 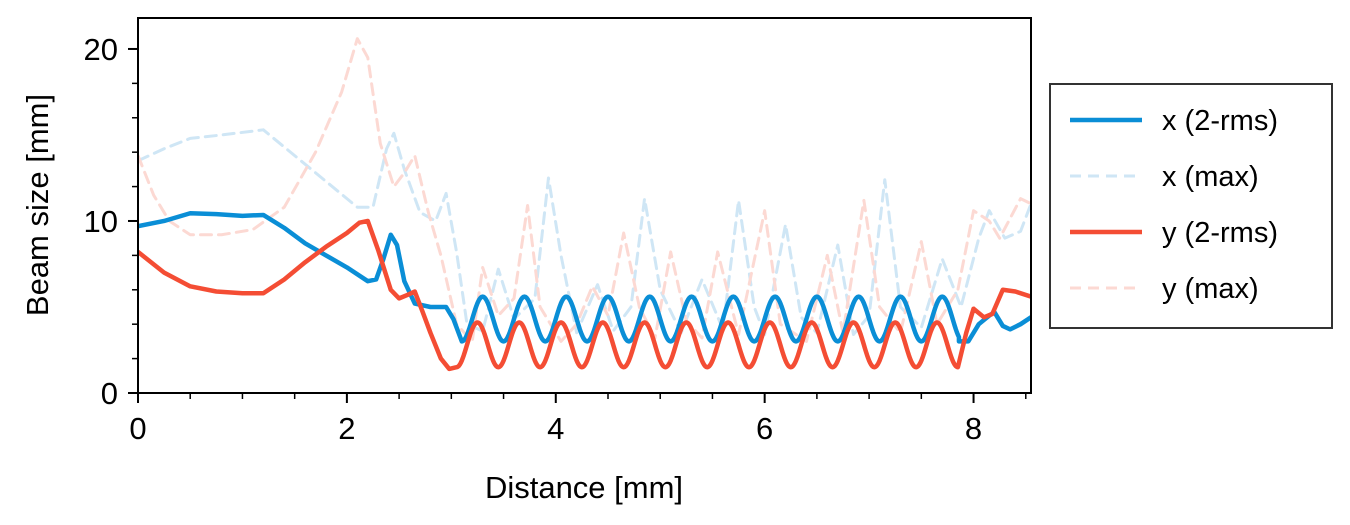 I want to click on x-tick-label: 6, so click(x=764, y=428).